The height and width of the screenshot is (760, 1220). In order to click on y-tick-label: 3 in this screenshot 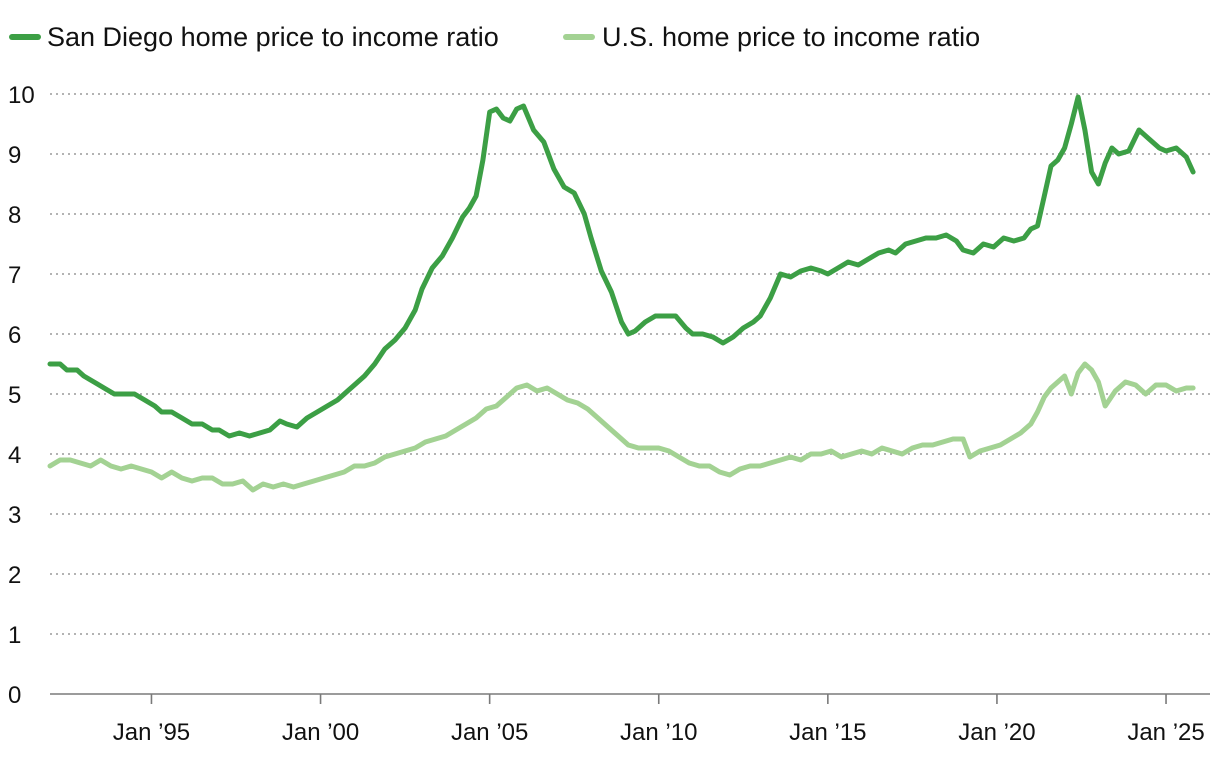, I will do `click(14, 515)`.